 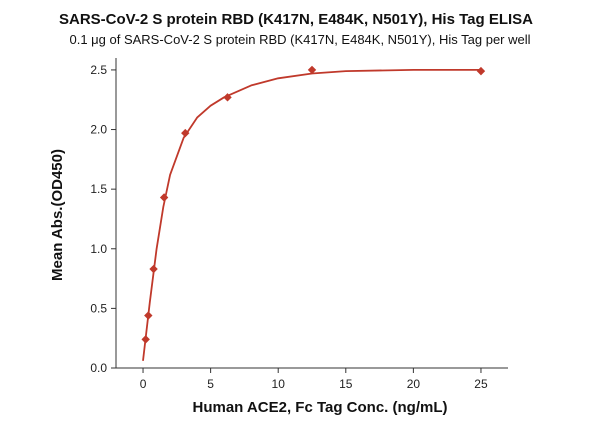 What do you see at coordinates (98, 130) in the screenshot?
I see `y-tick-label: 2.0` at bounding box center [98, 130].